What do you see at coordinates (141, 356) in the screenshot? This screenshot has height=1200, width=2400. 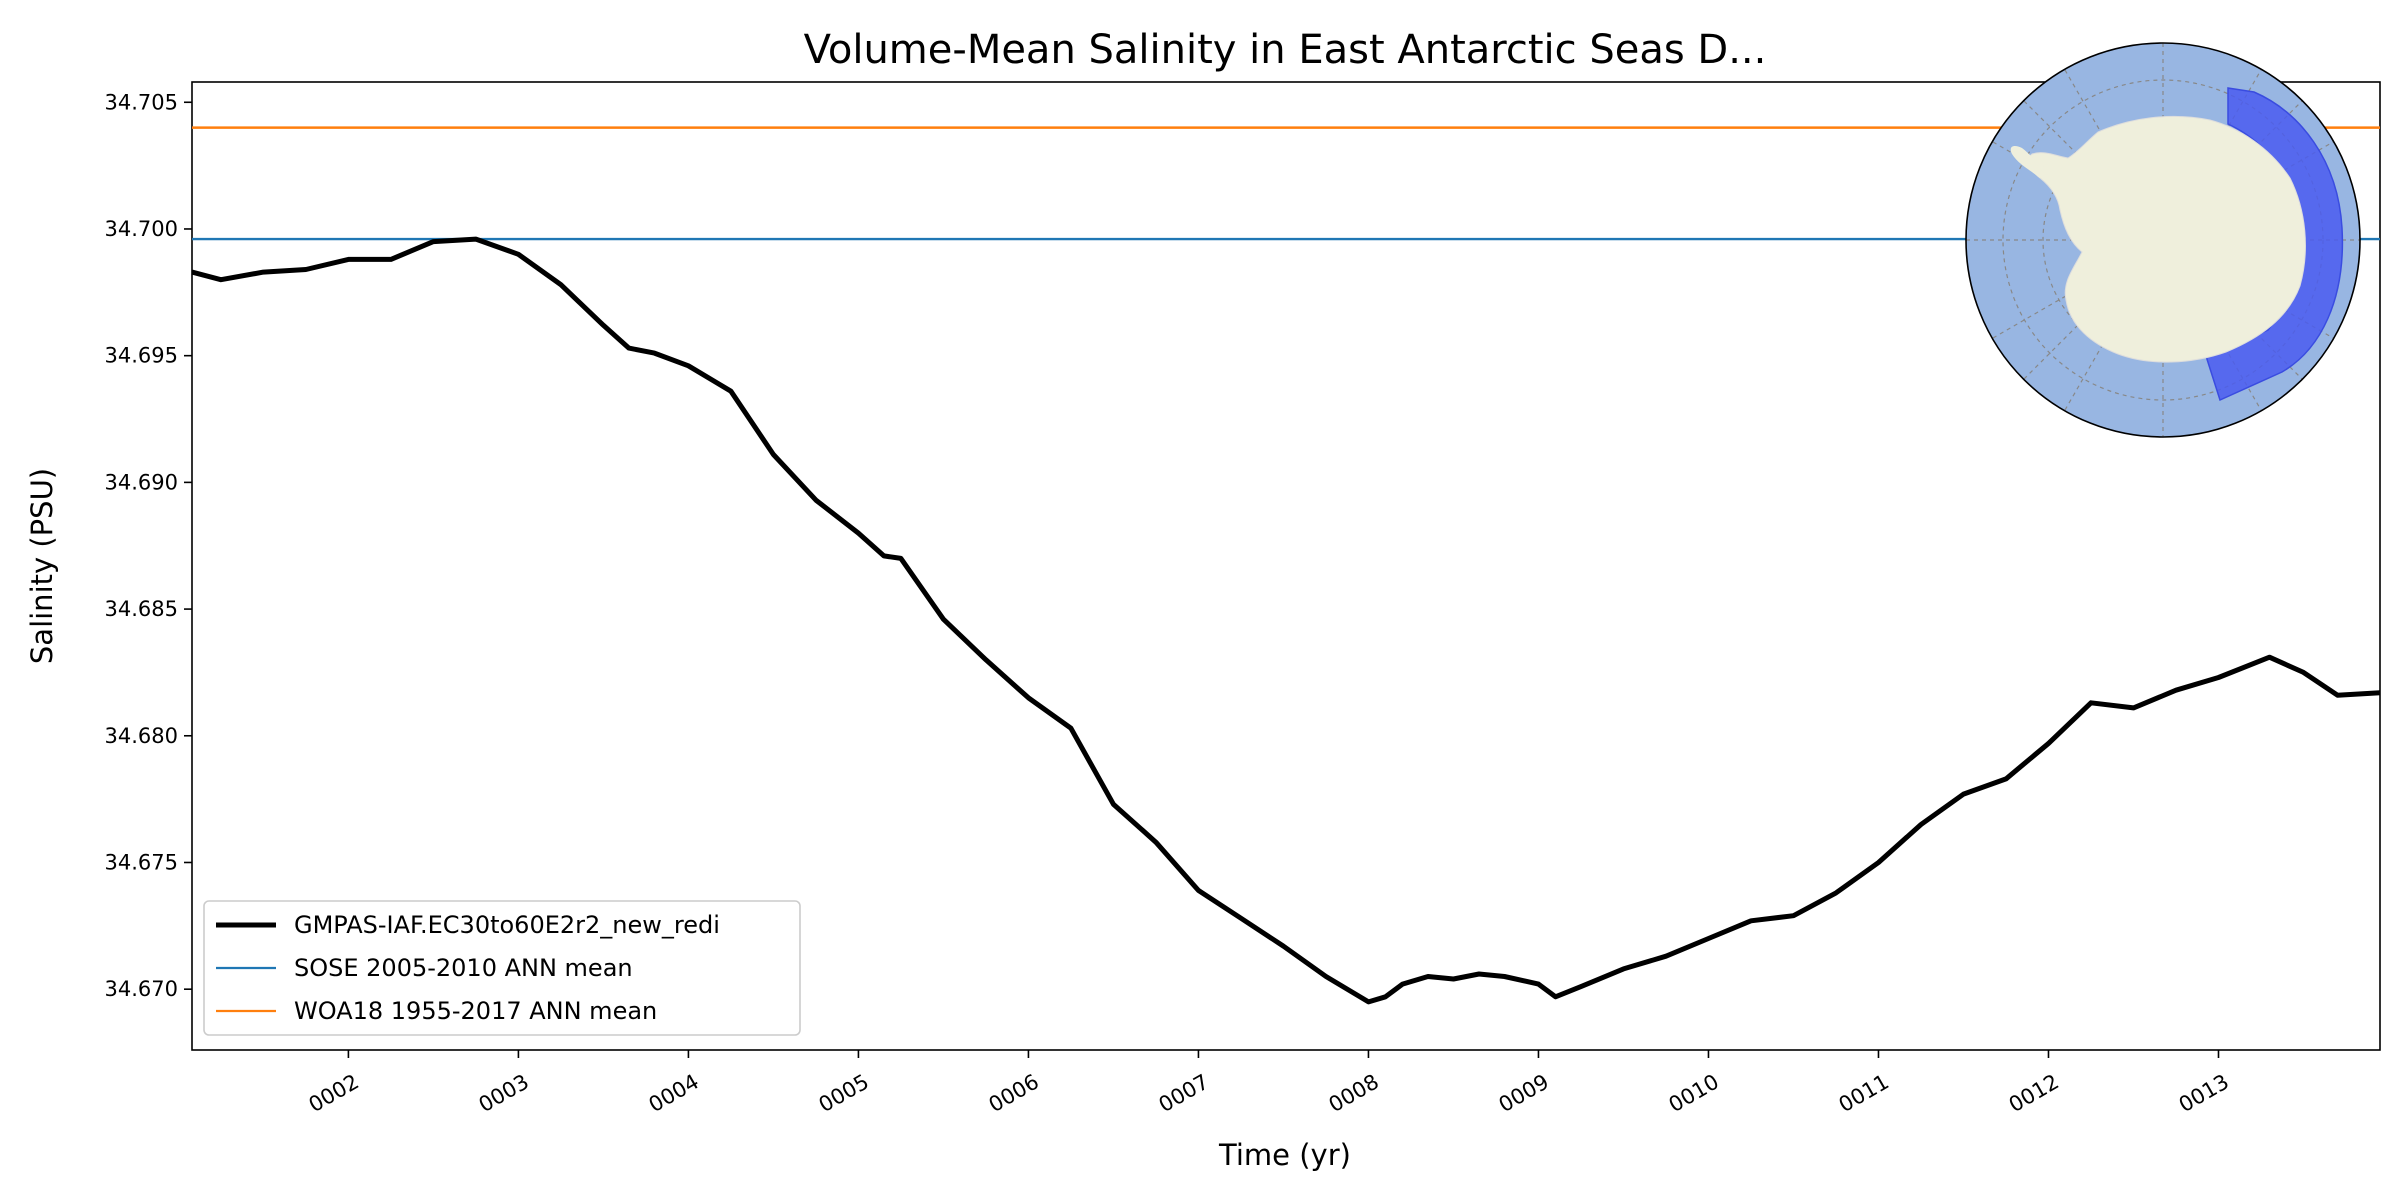 I see `y-tick-label: 34.695` at bounding box center [141, 356].